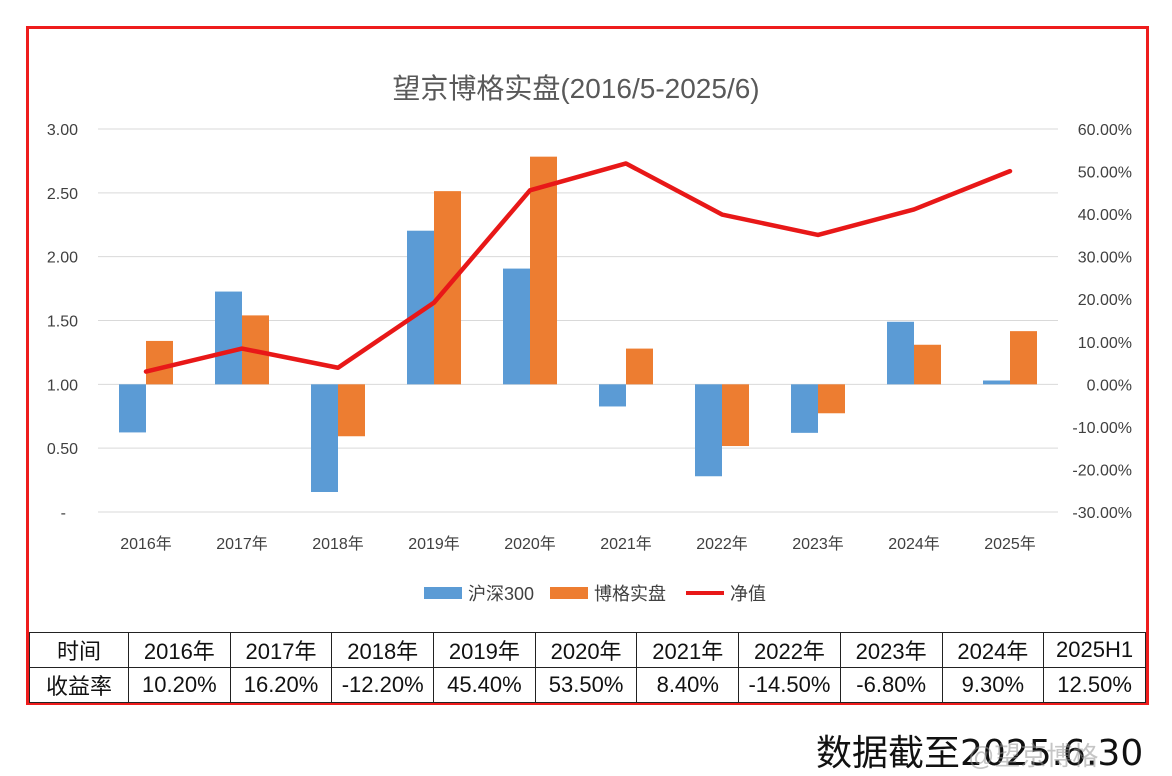  Describe the element at coordinates (501, 594) in the screenshot. I see `legend-label: 沪深300` at that location.